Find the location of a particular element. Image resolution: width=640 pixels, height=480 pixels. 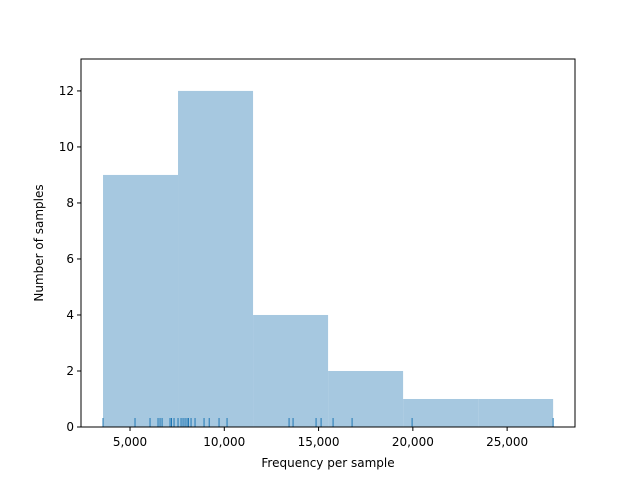

x-axis-label: Frequency per sample is located at coordinates (327, 463).